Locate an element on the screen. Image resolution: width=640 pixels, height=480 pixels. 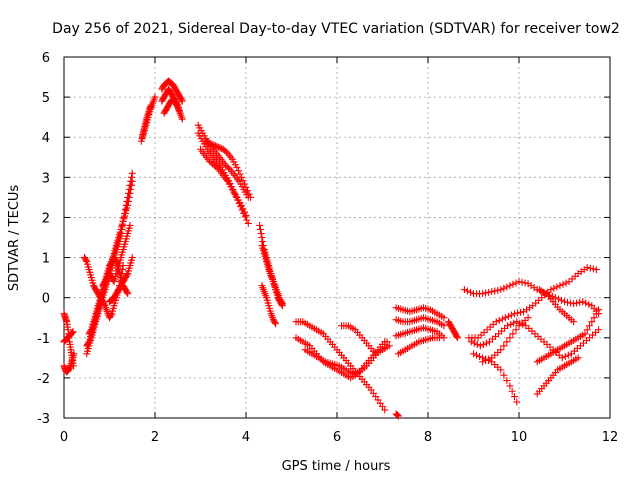
y-tick-label: 5 is located at coordinates (46, 98).